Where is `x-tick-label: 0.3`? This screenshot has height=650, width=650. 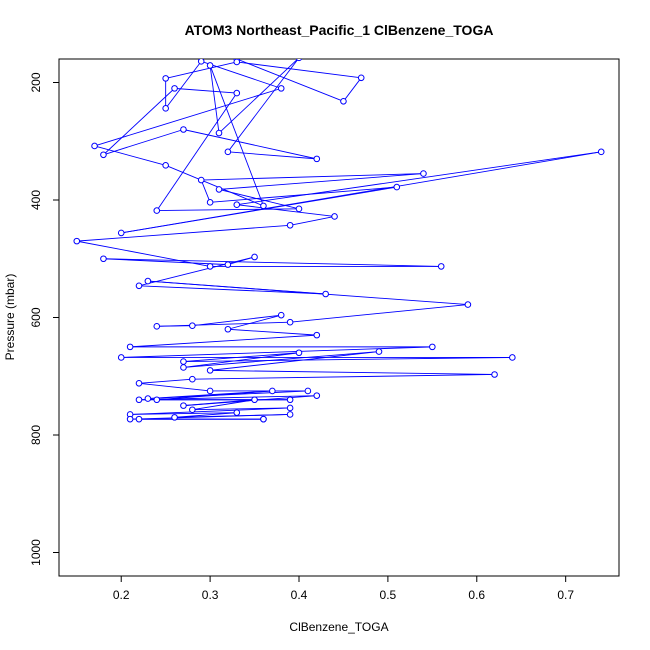
x-tick-label: 0.3 is located at coordinates (210, 595).